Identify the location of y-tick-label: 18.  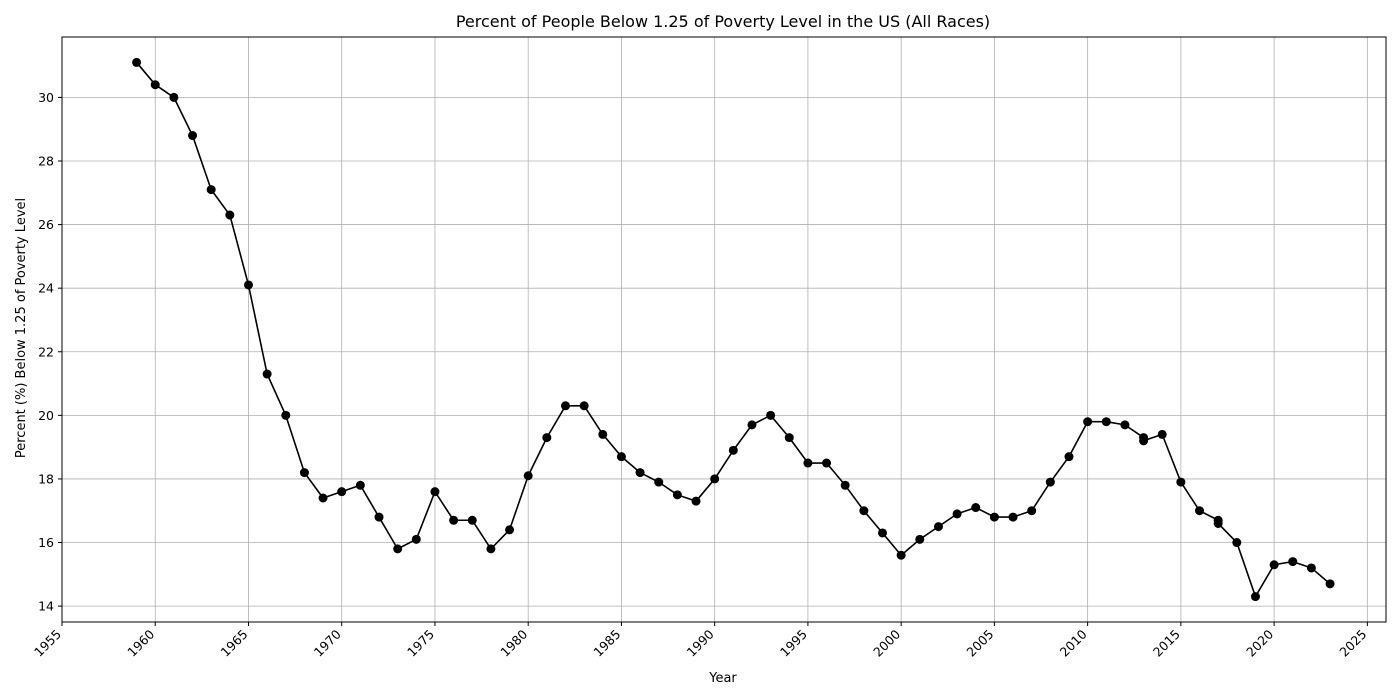
(46, 478).